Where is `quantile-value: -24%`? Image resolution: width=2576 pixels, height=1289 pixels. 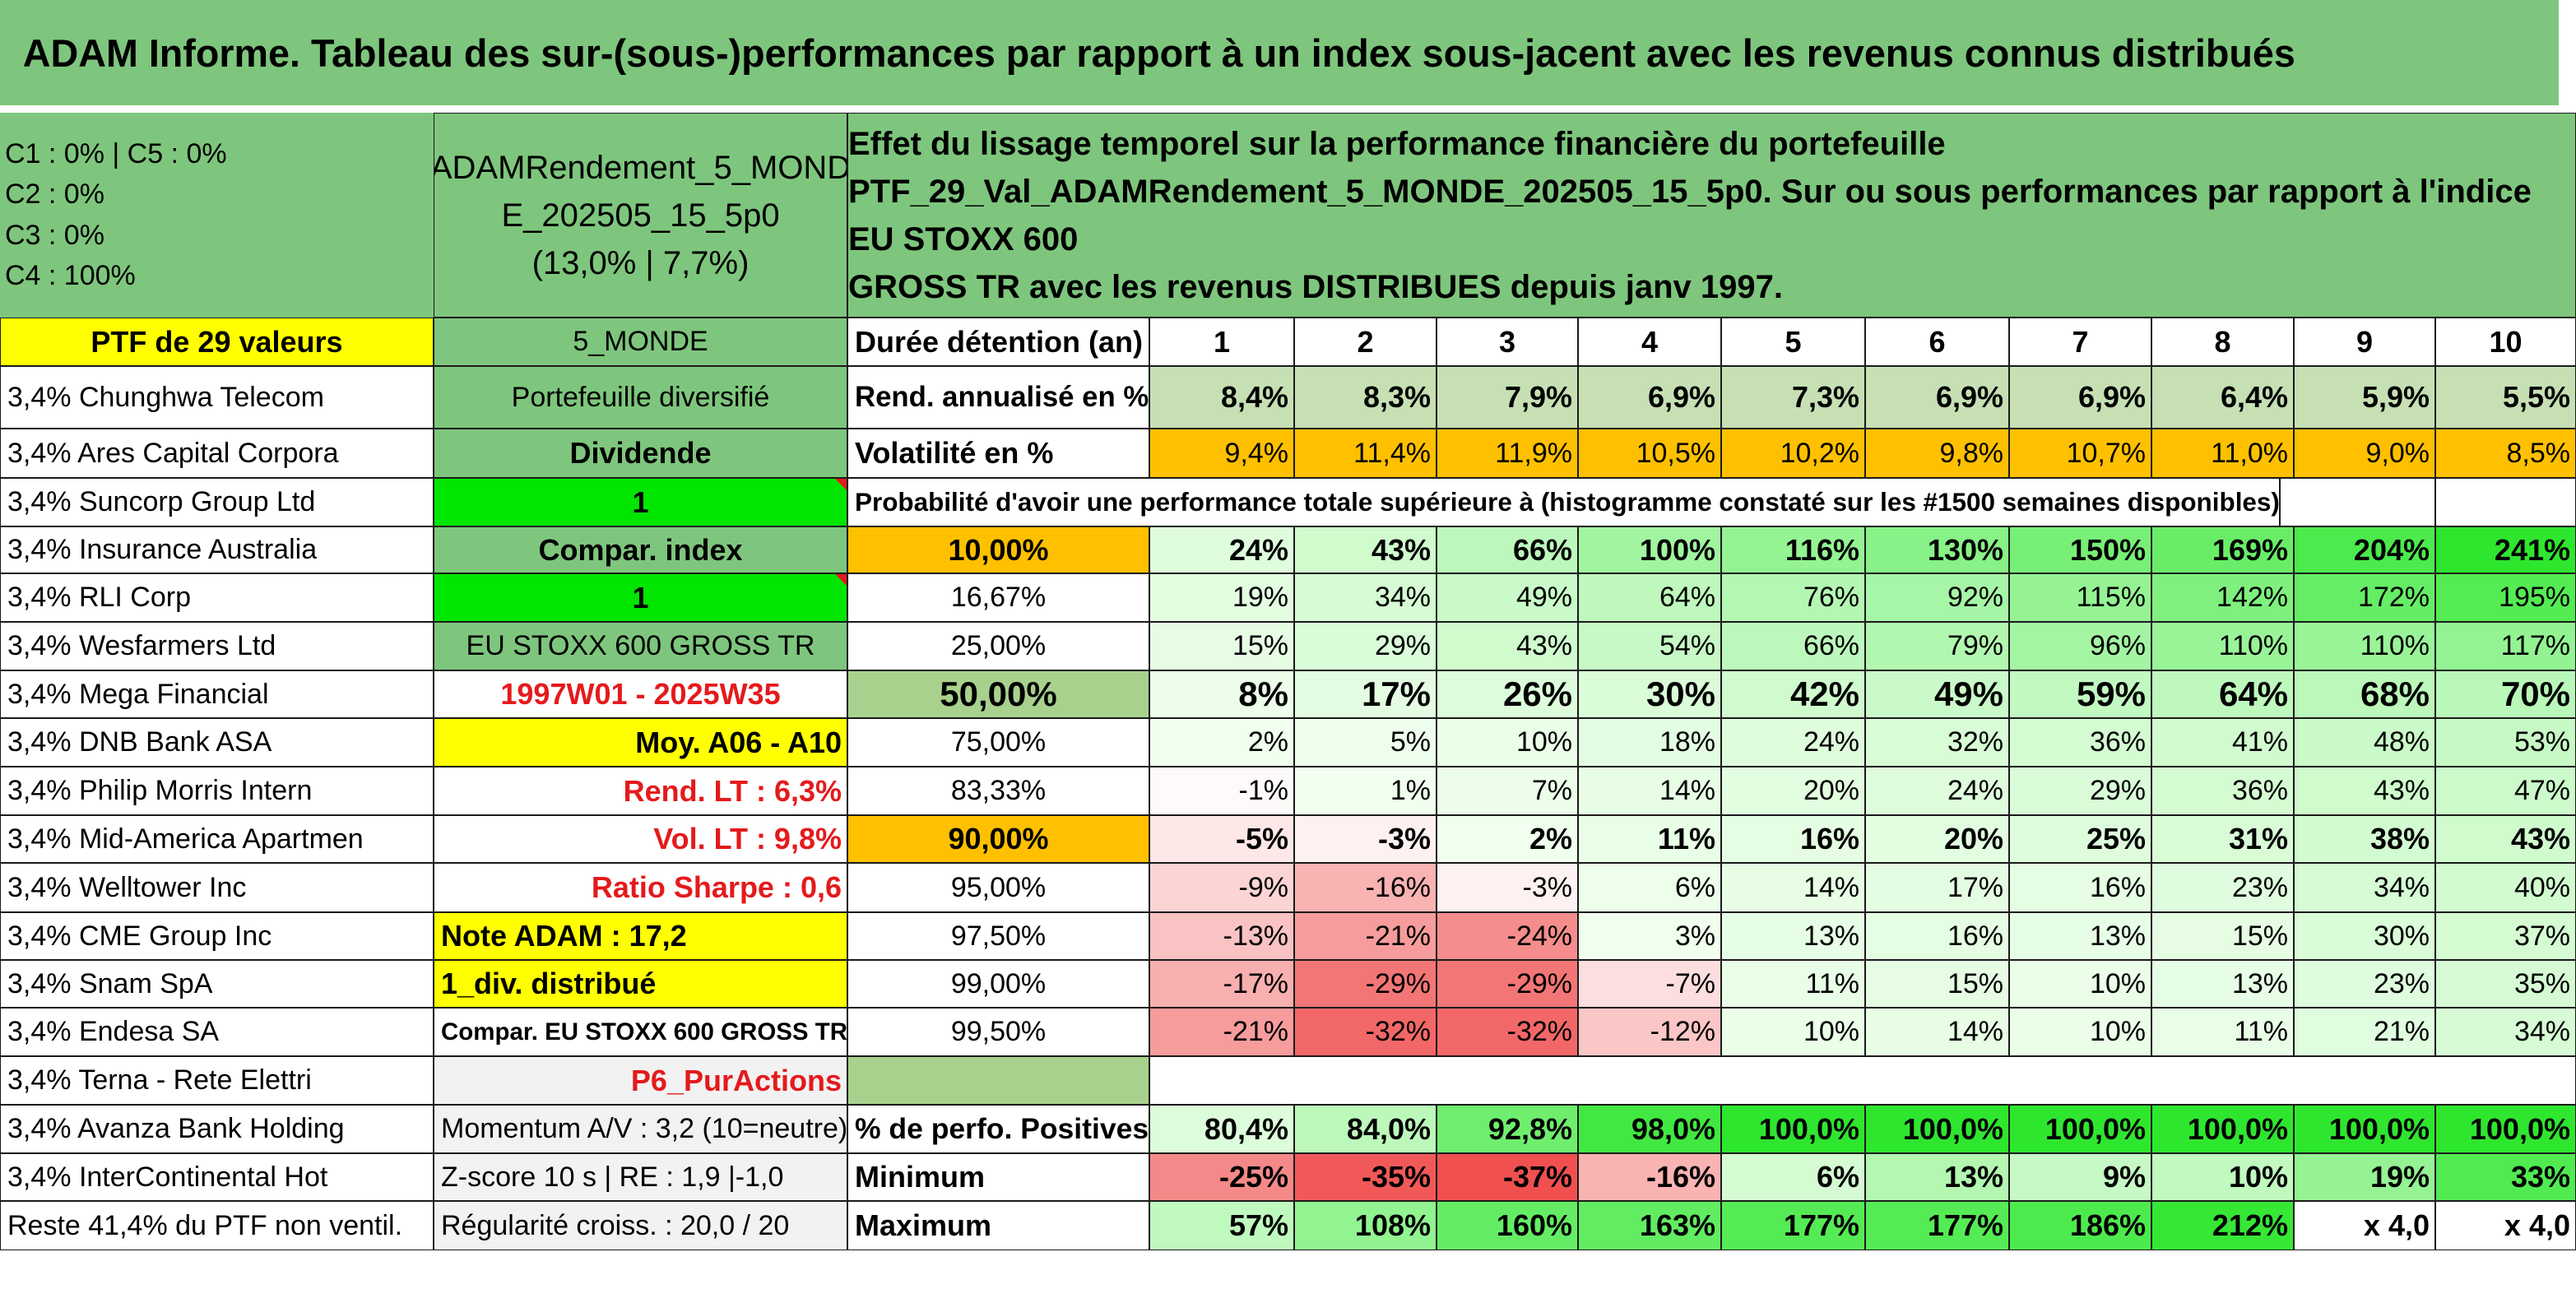
quantile-value: -24% is located at coordinates (1507, 936).